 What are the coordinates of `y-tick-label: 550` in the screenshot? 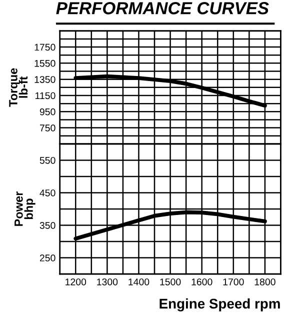 It's located at (48, 160).